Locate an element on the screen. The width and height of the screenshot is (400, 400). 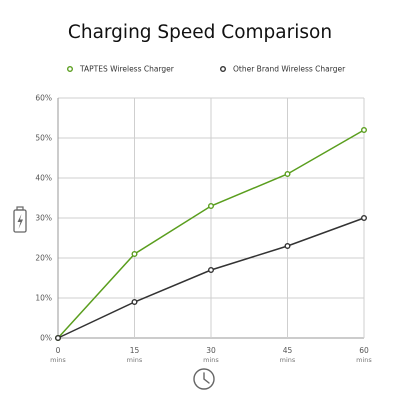
y-tick-label: 60% is located at coordinates (43, 98).